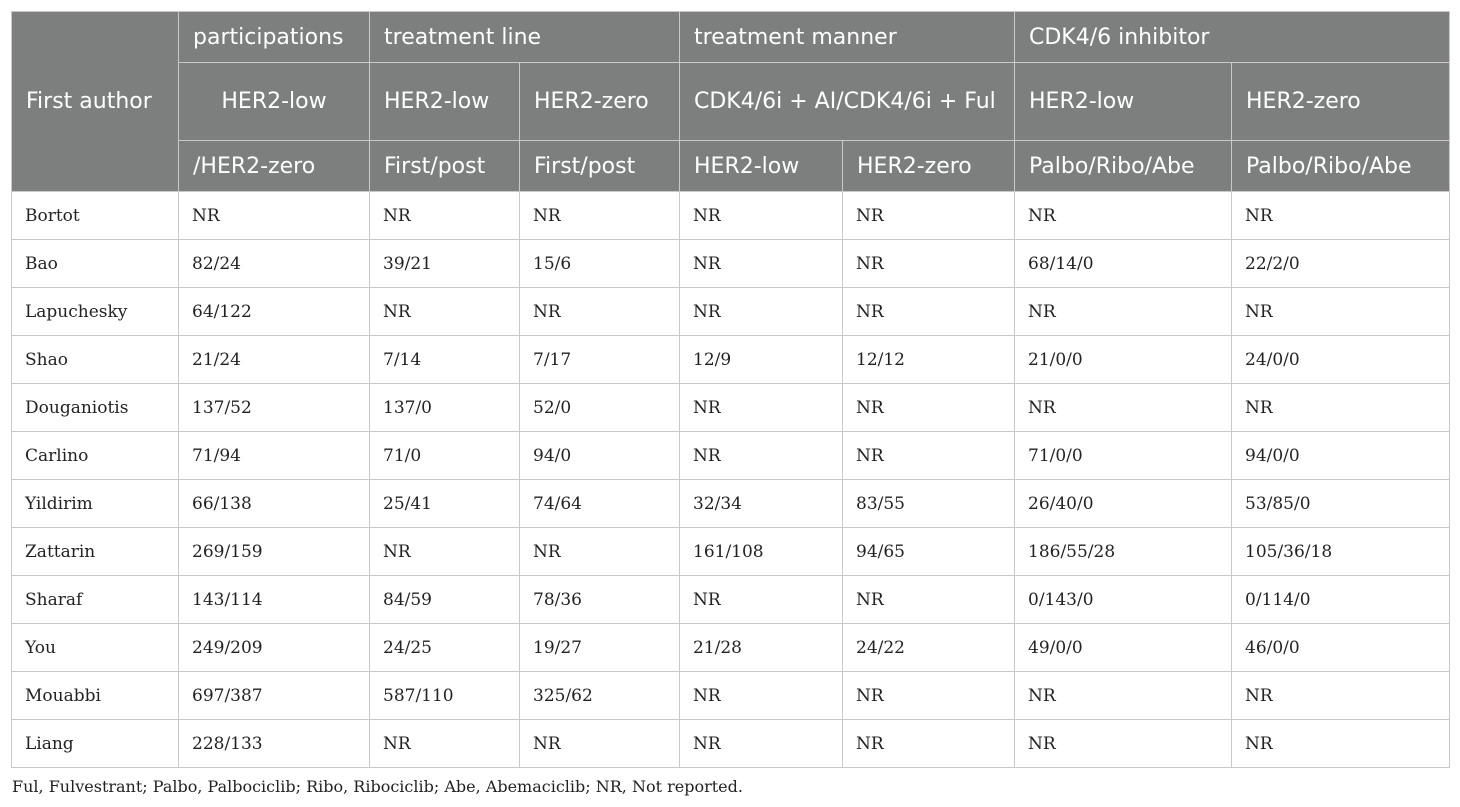 The width and height of the screenshot is (1460, 807). What do you see at coordinates (444, 166) in the screenshot?
I see `header-line-low-first-post: First/post` at bounding box center [444, 166].